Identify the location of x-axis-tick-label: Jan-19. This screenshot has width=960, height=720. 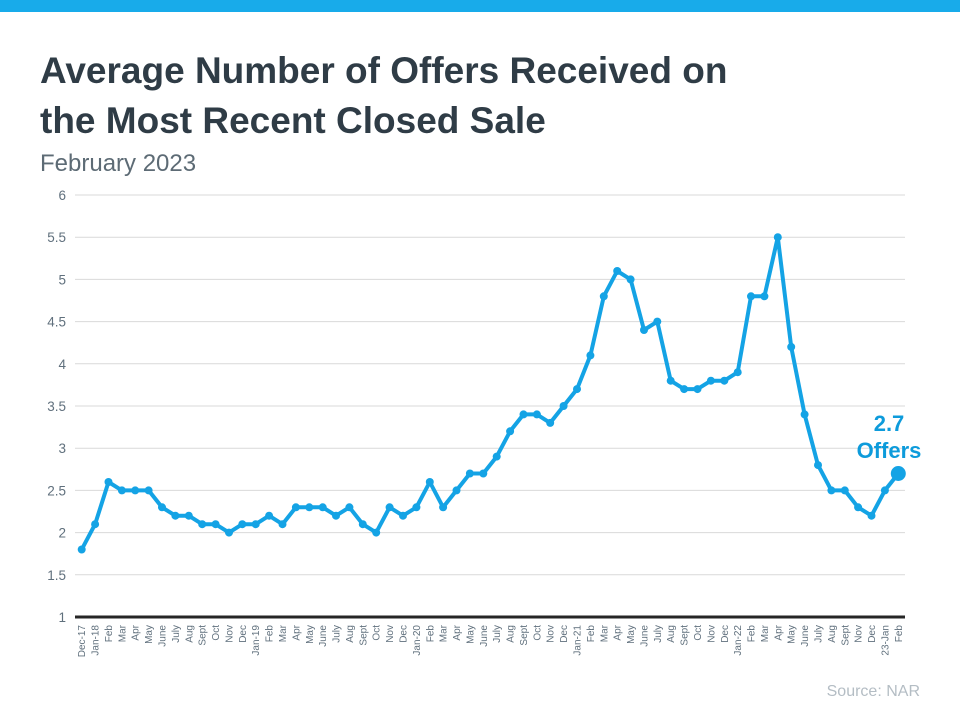
(256, 640).